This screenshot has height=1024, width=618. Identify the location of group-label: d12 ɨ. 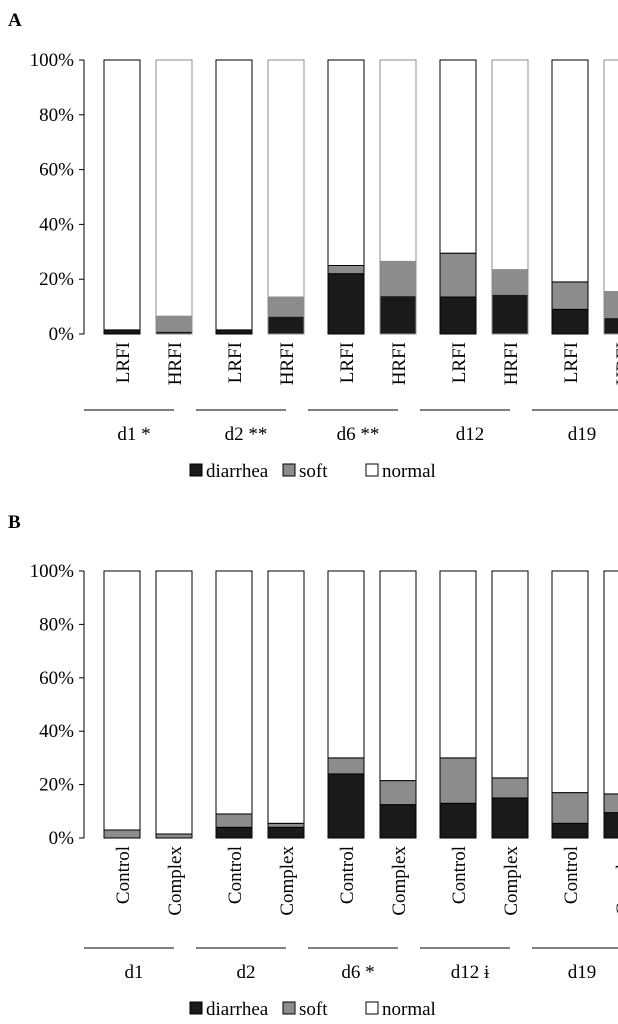
(470, 972).